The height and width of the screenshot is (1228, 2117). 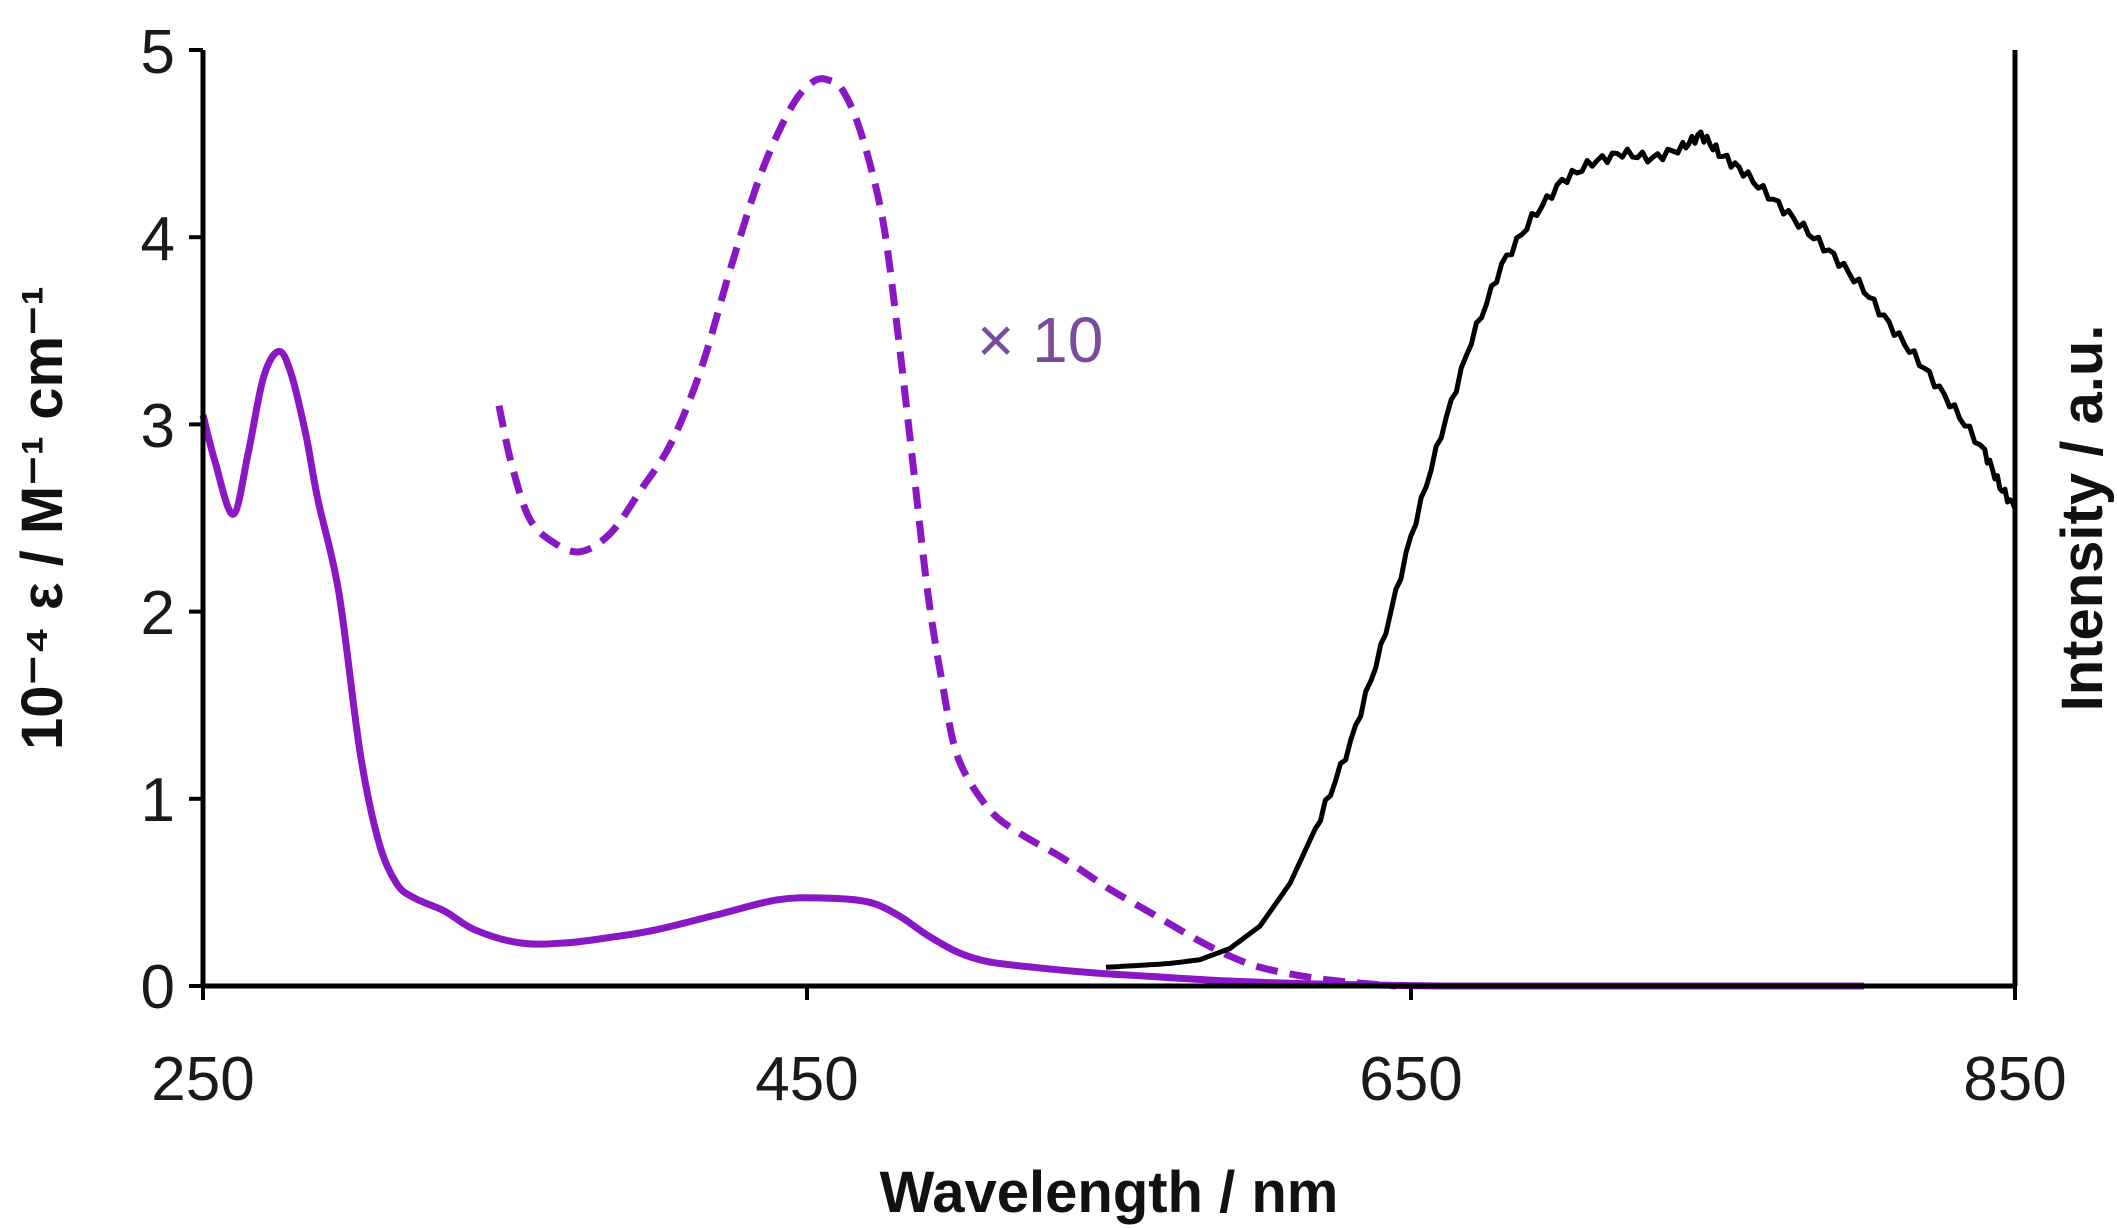 What do you see at coordinates (1109, 1192) in the screenshot?
I see `x-axis-title: Wavelength / nm` at bounding box center [1109, 1192].